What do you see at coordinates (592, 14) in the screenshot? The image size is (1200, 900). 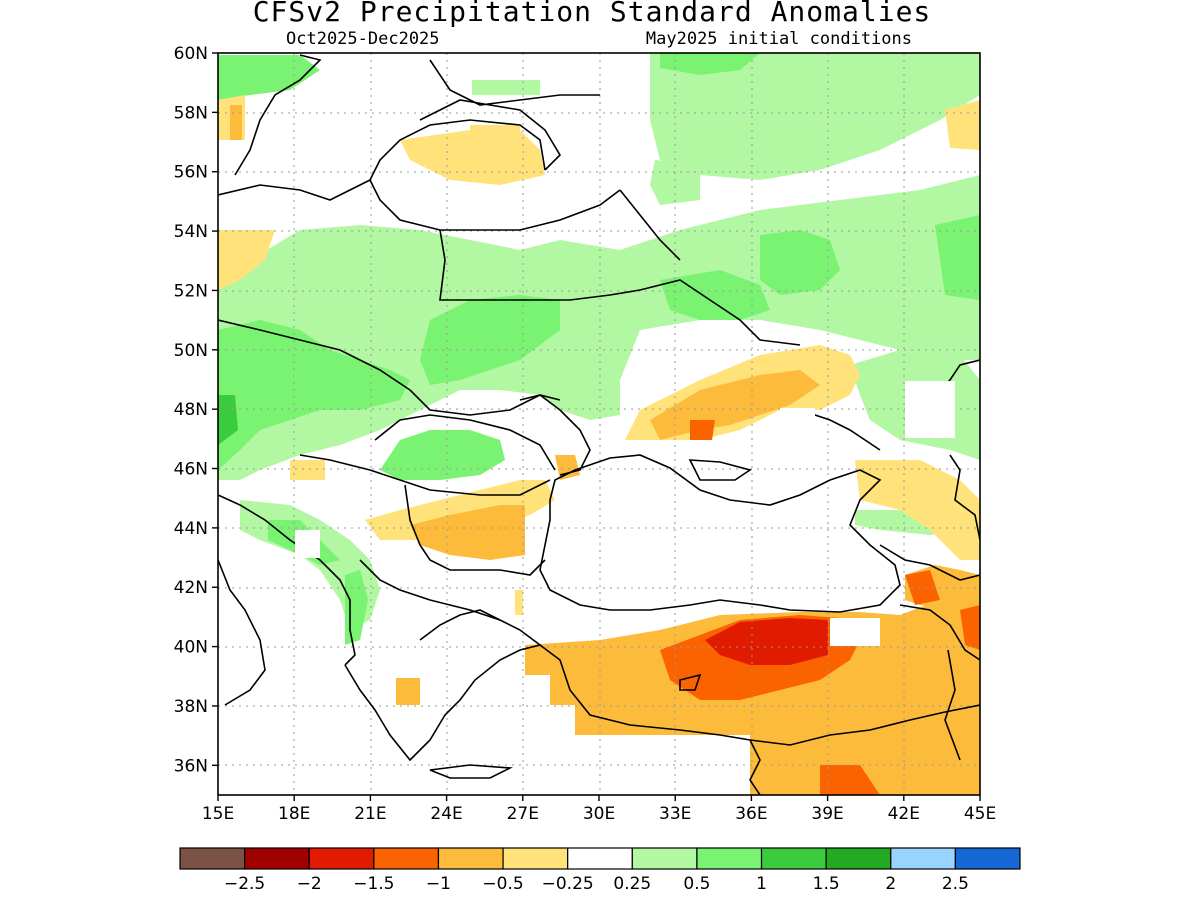 I see `page-title: CFSv2 Precipitation Standard Anomalies` at bounding box center [592, 14].